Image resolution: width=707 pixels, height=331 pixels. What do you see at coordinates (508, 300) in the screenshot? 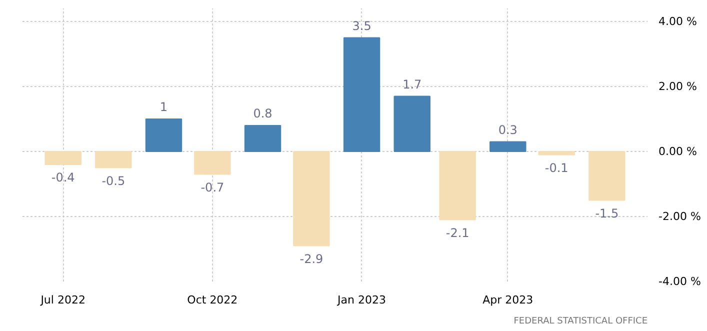
I see `x-tick-label: Apr 2023` at bounding box center [508, 300].